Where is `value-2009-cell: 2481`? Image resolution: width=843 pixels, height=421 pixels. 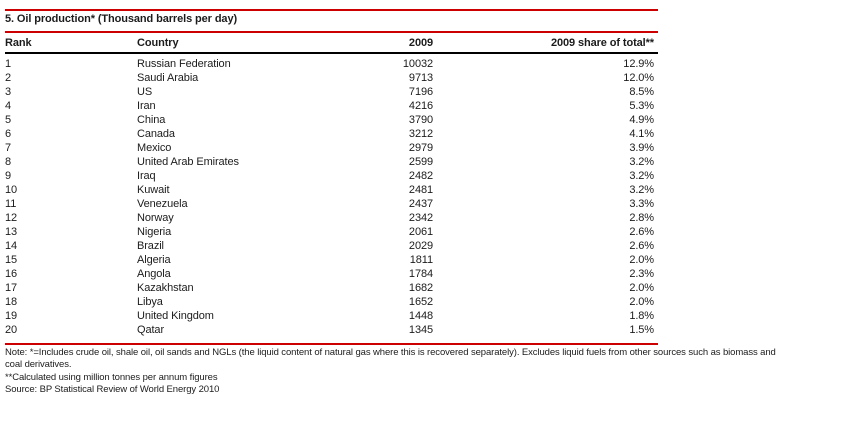
value-2009-cell: 2481 is located at coordinates (420, 190).